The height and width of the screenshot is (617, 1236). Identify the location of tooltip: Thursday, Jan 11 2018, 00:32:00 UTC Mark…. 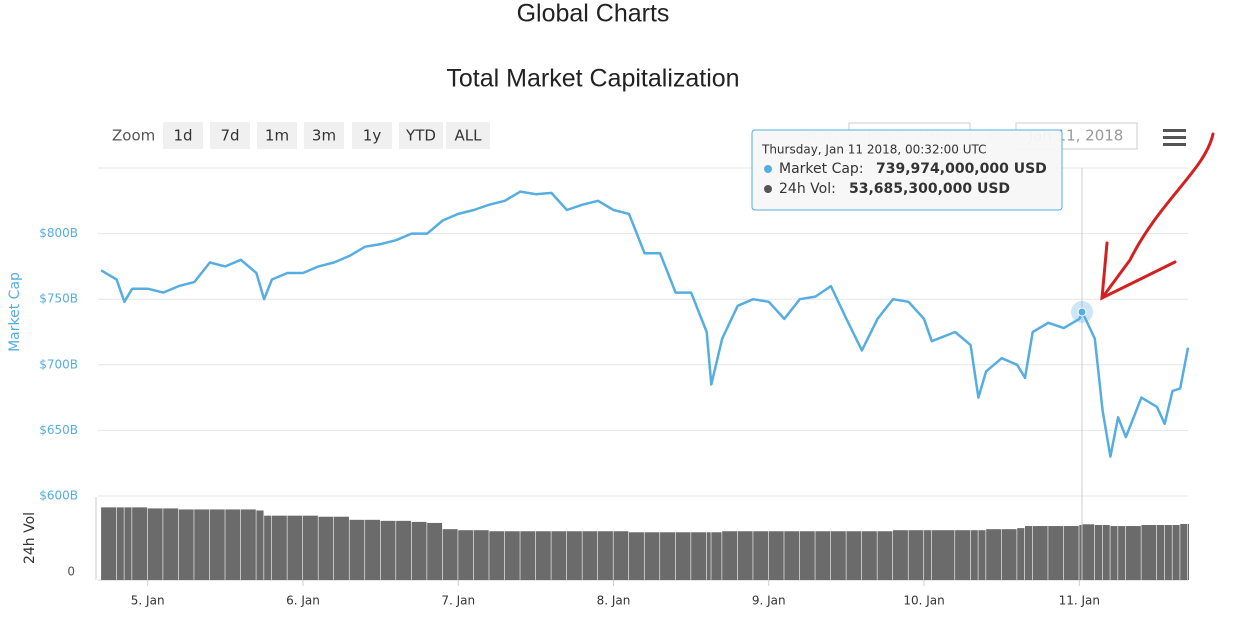
(907, 170).